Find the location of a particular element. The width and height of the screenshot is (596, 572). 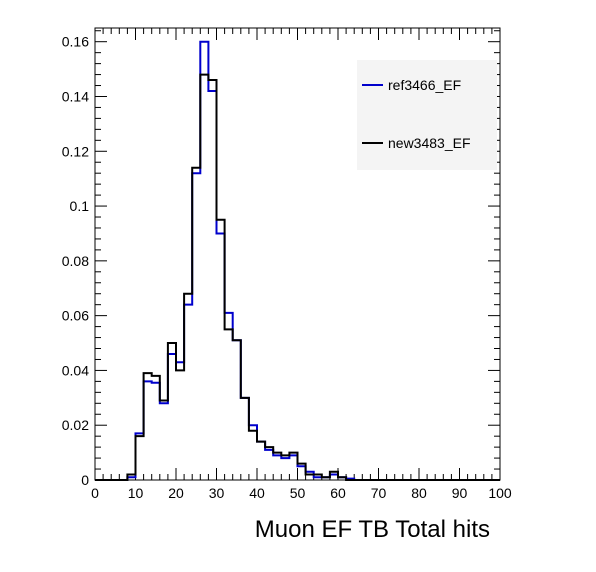

x-tick-label: 10 is located at coordinates (136, 493).